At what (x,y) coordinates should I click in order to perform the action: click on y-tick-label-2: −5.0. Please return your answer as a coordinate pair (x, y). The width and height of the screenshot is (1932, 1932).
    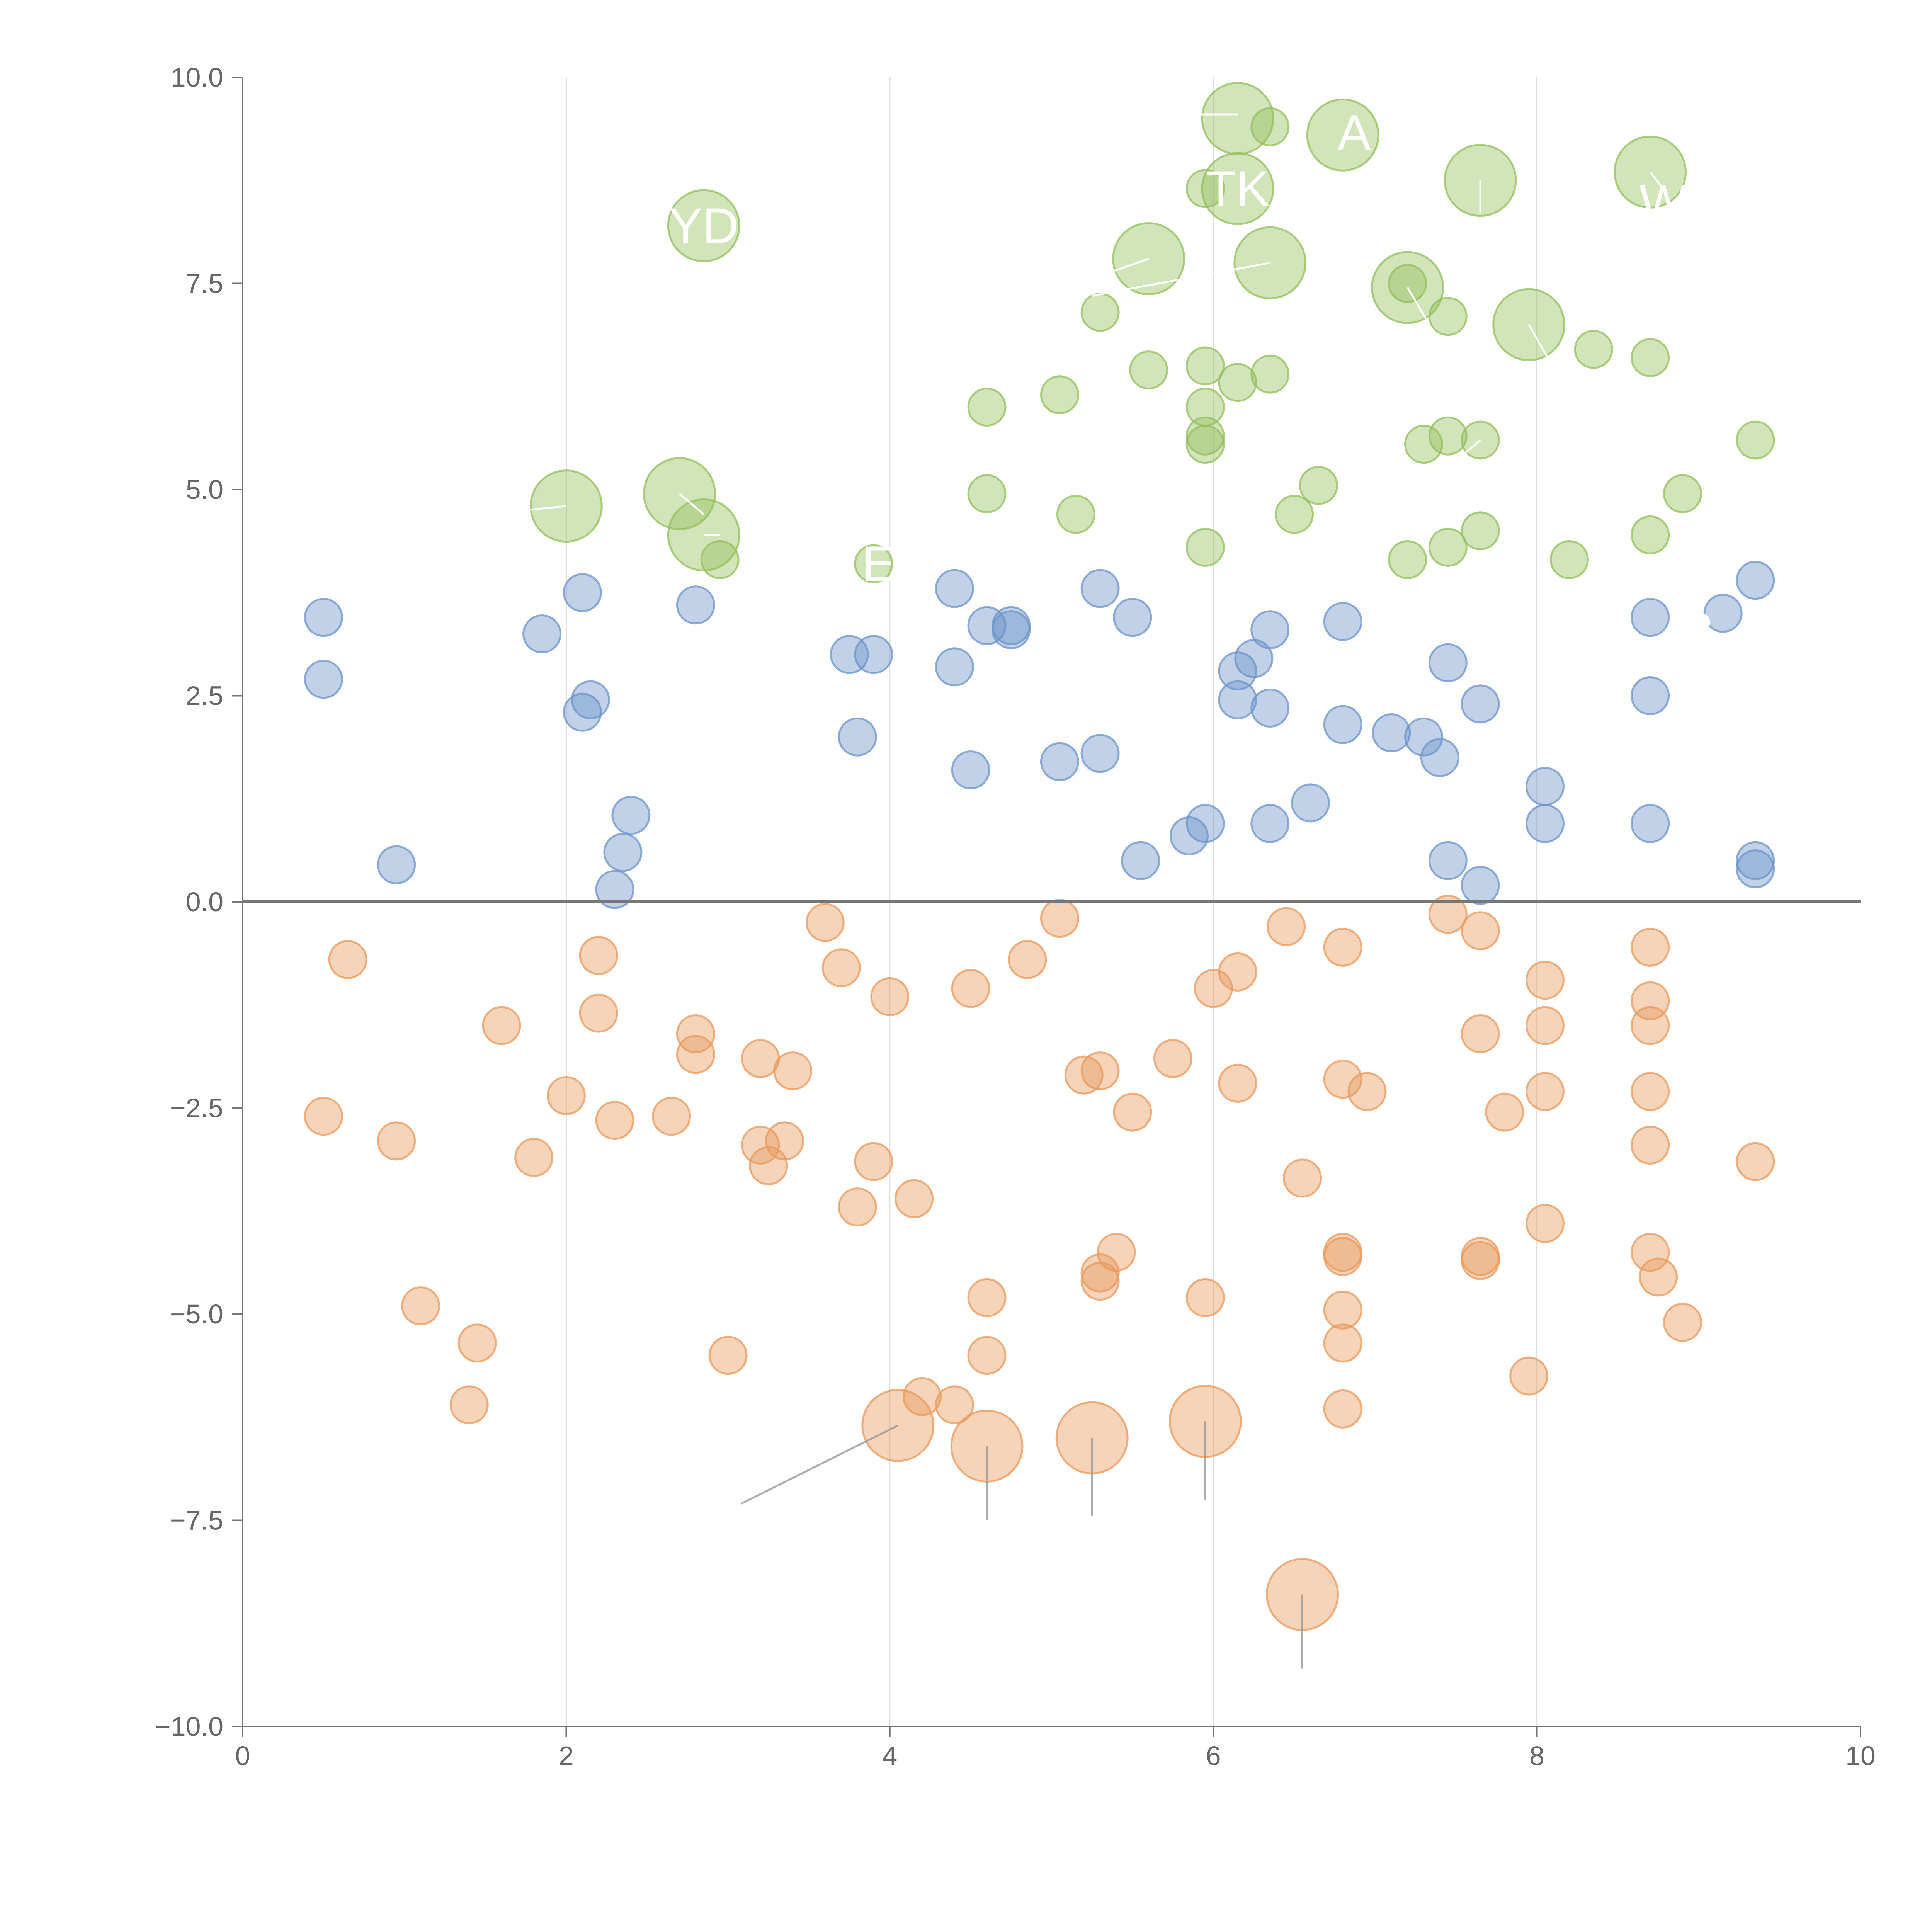
    Looking at the image, I should click on (197, 1314).